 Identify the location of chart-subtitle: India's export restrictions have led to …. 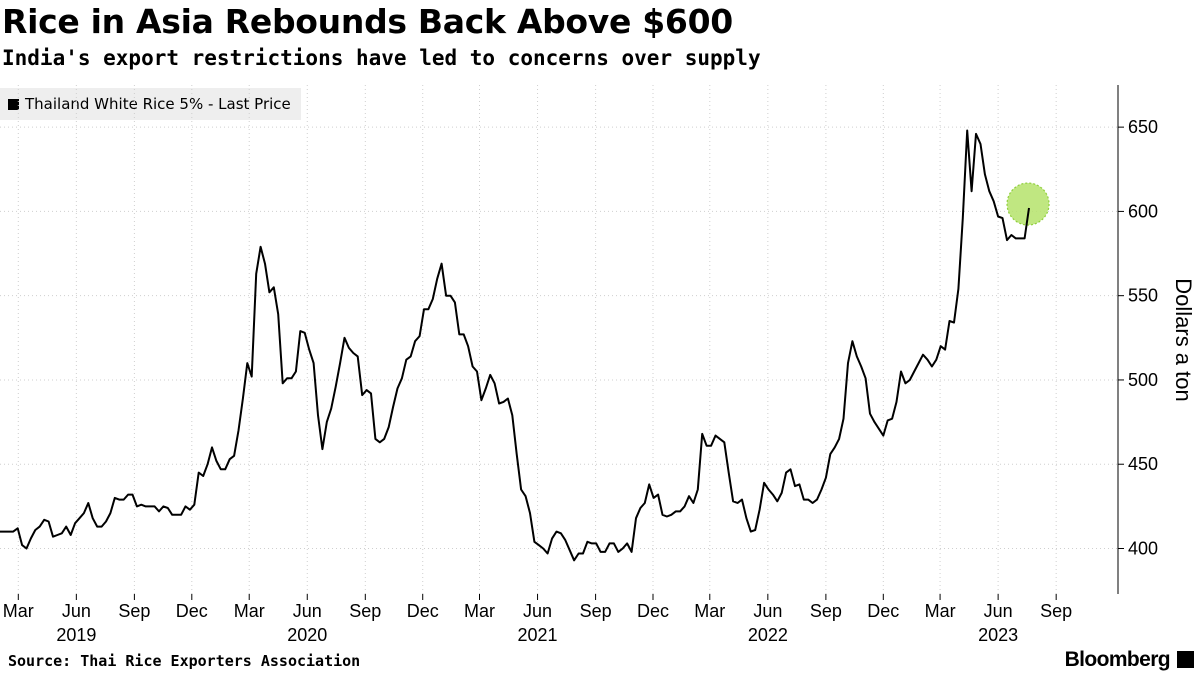
(381, 58).